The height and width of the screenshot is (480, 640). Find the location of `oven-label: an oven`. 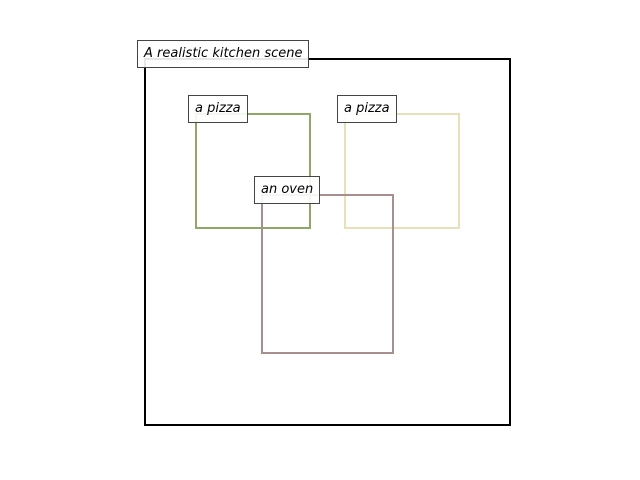

oven-label: an oven is located at coordinates (287, 190).